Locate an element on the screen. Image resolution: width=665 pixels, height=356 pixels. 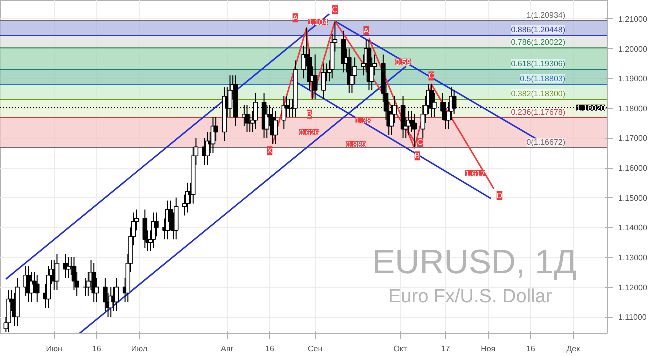
annotation: A is located at coordinates (367, 31).